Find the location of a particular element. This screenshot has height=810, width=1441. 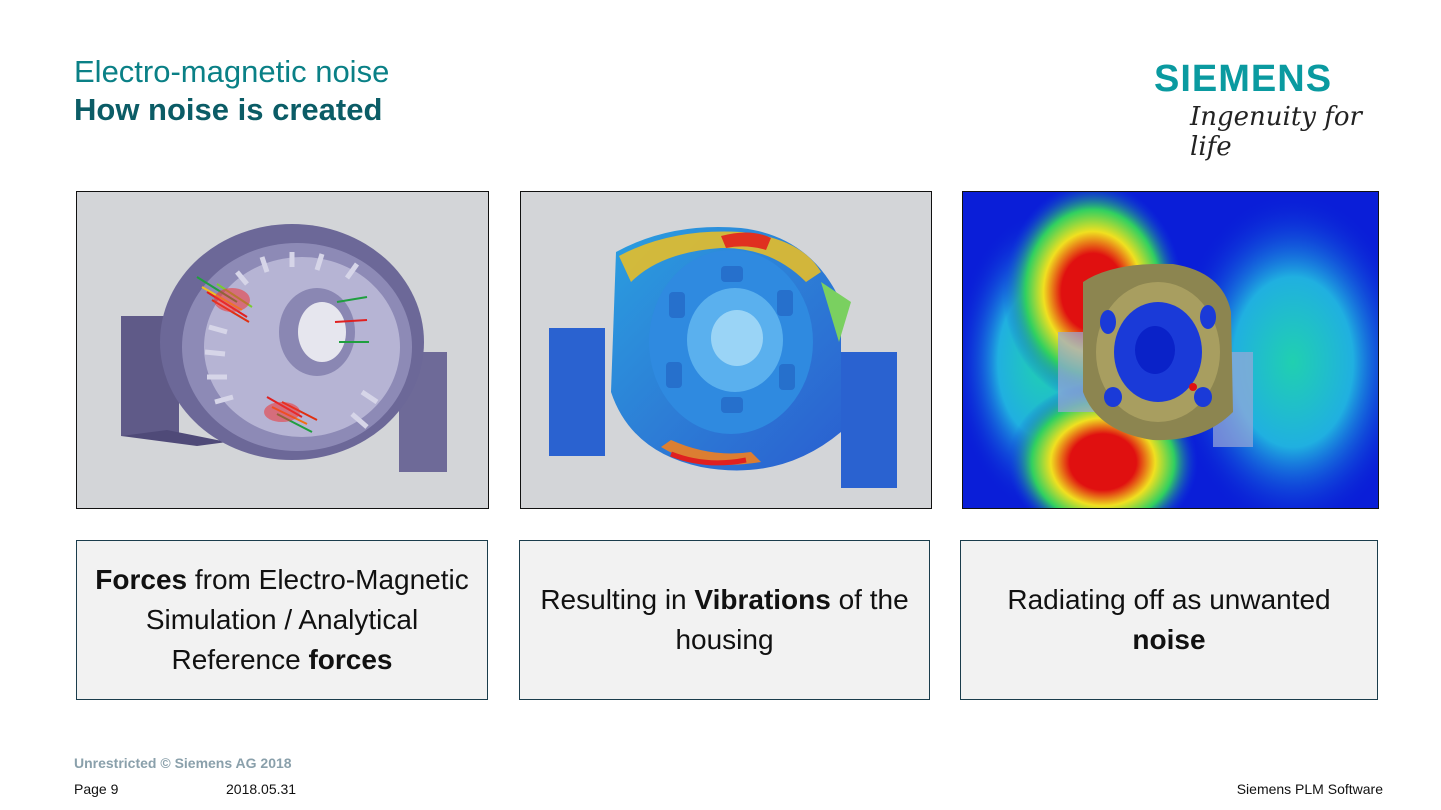

logo-tagline: Ingenuity for life is located at coordinates (1276, 132).